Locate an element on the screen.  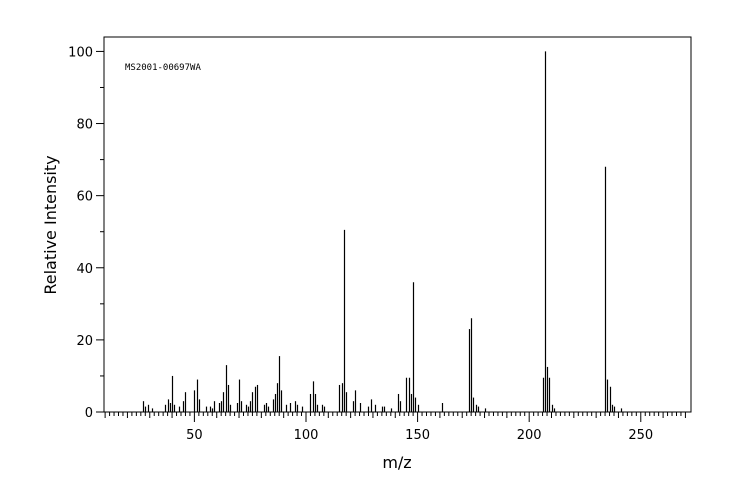
y-tick-label: 100 is located at coordinates (80, 52).